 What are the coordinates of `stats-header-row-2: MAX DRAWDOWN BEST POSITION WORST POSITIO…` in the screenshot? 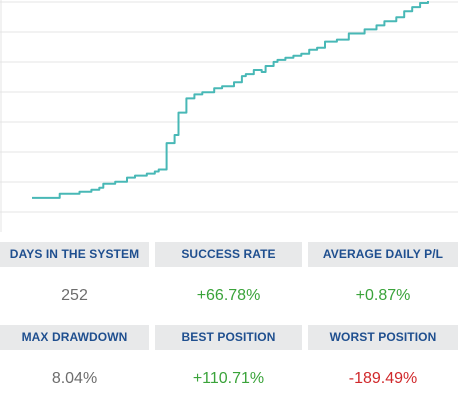 It's located at (229, 337).